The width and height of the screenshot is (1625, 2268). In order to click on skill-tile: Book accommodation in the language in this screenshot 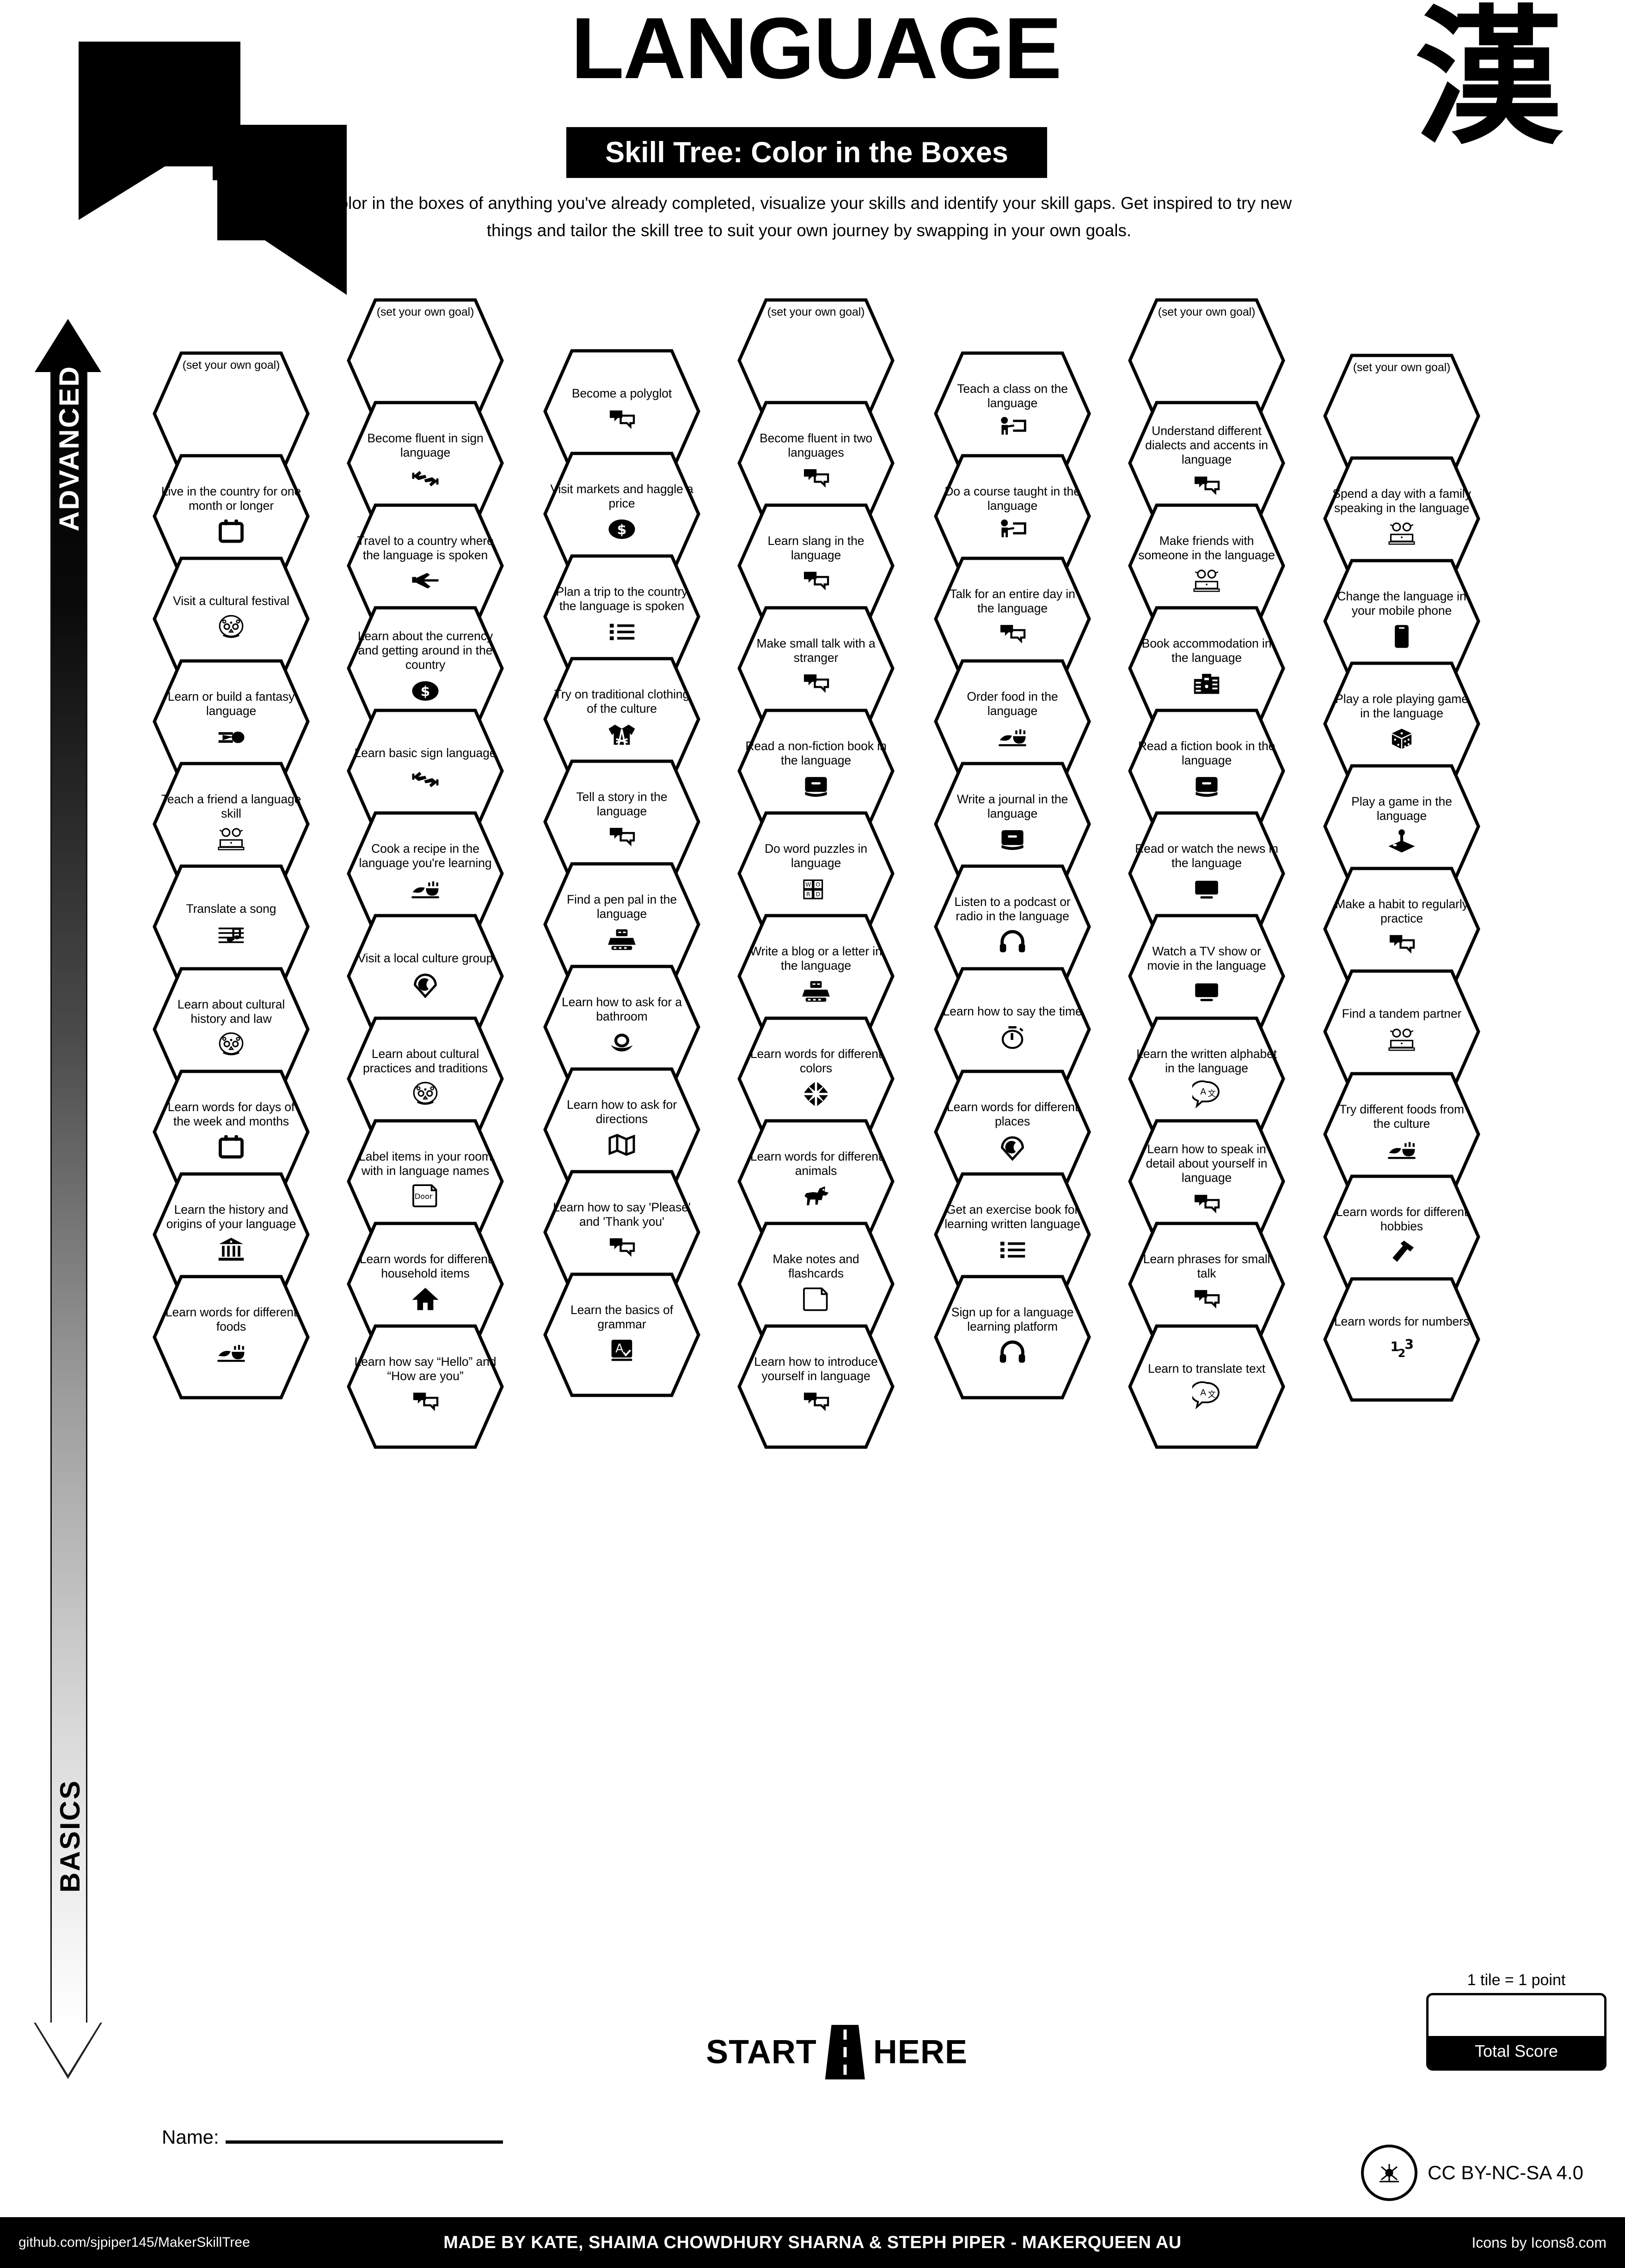, I will do `click(1206, 668)`.